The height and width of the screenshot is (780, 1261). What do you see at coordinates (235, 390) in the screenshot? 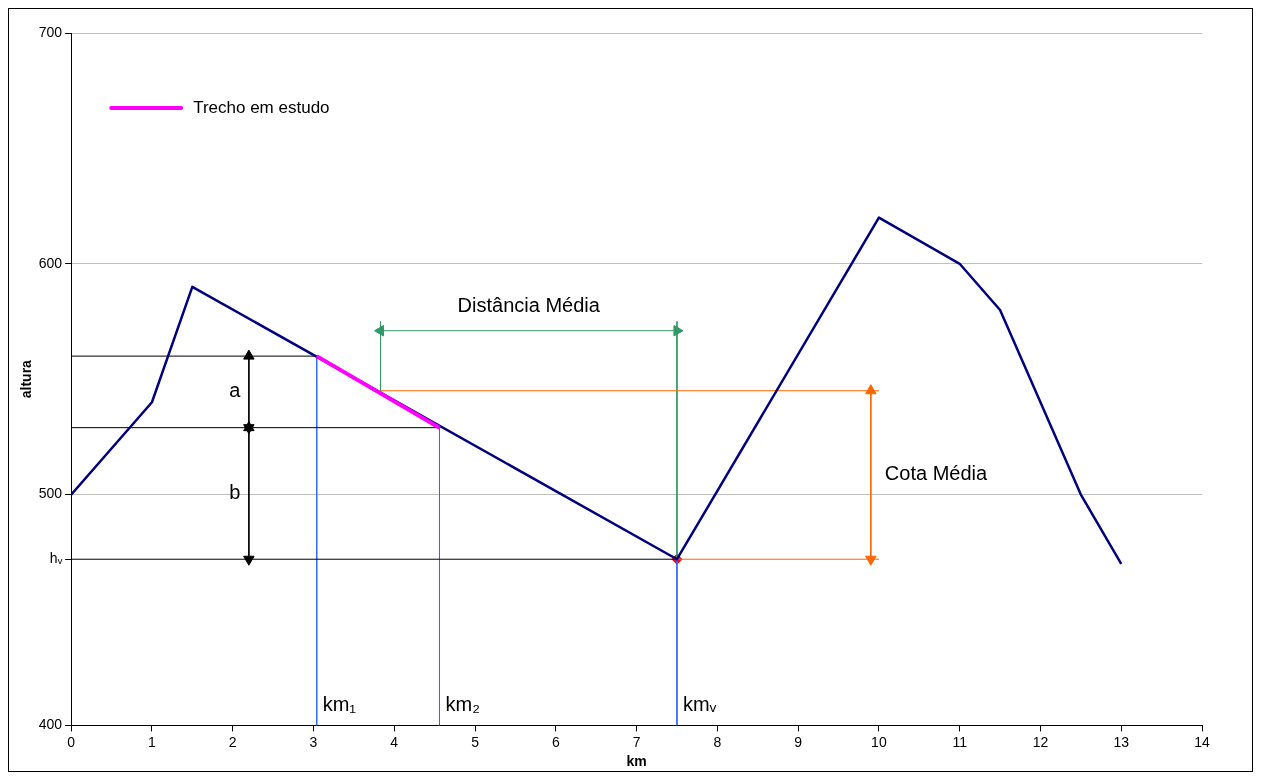
I see `annotation: a` at bounding box center [235, 390].